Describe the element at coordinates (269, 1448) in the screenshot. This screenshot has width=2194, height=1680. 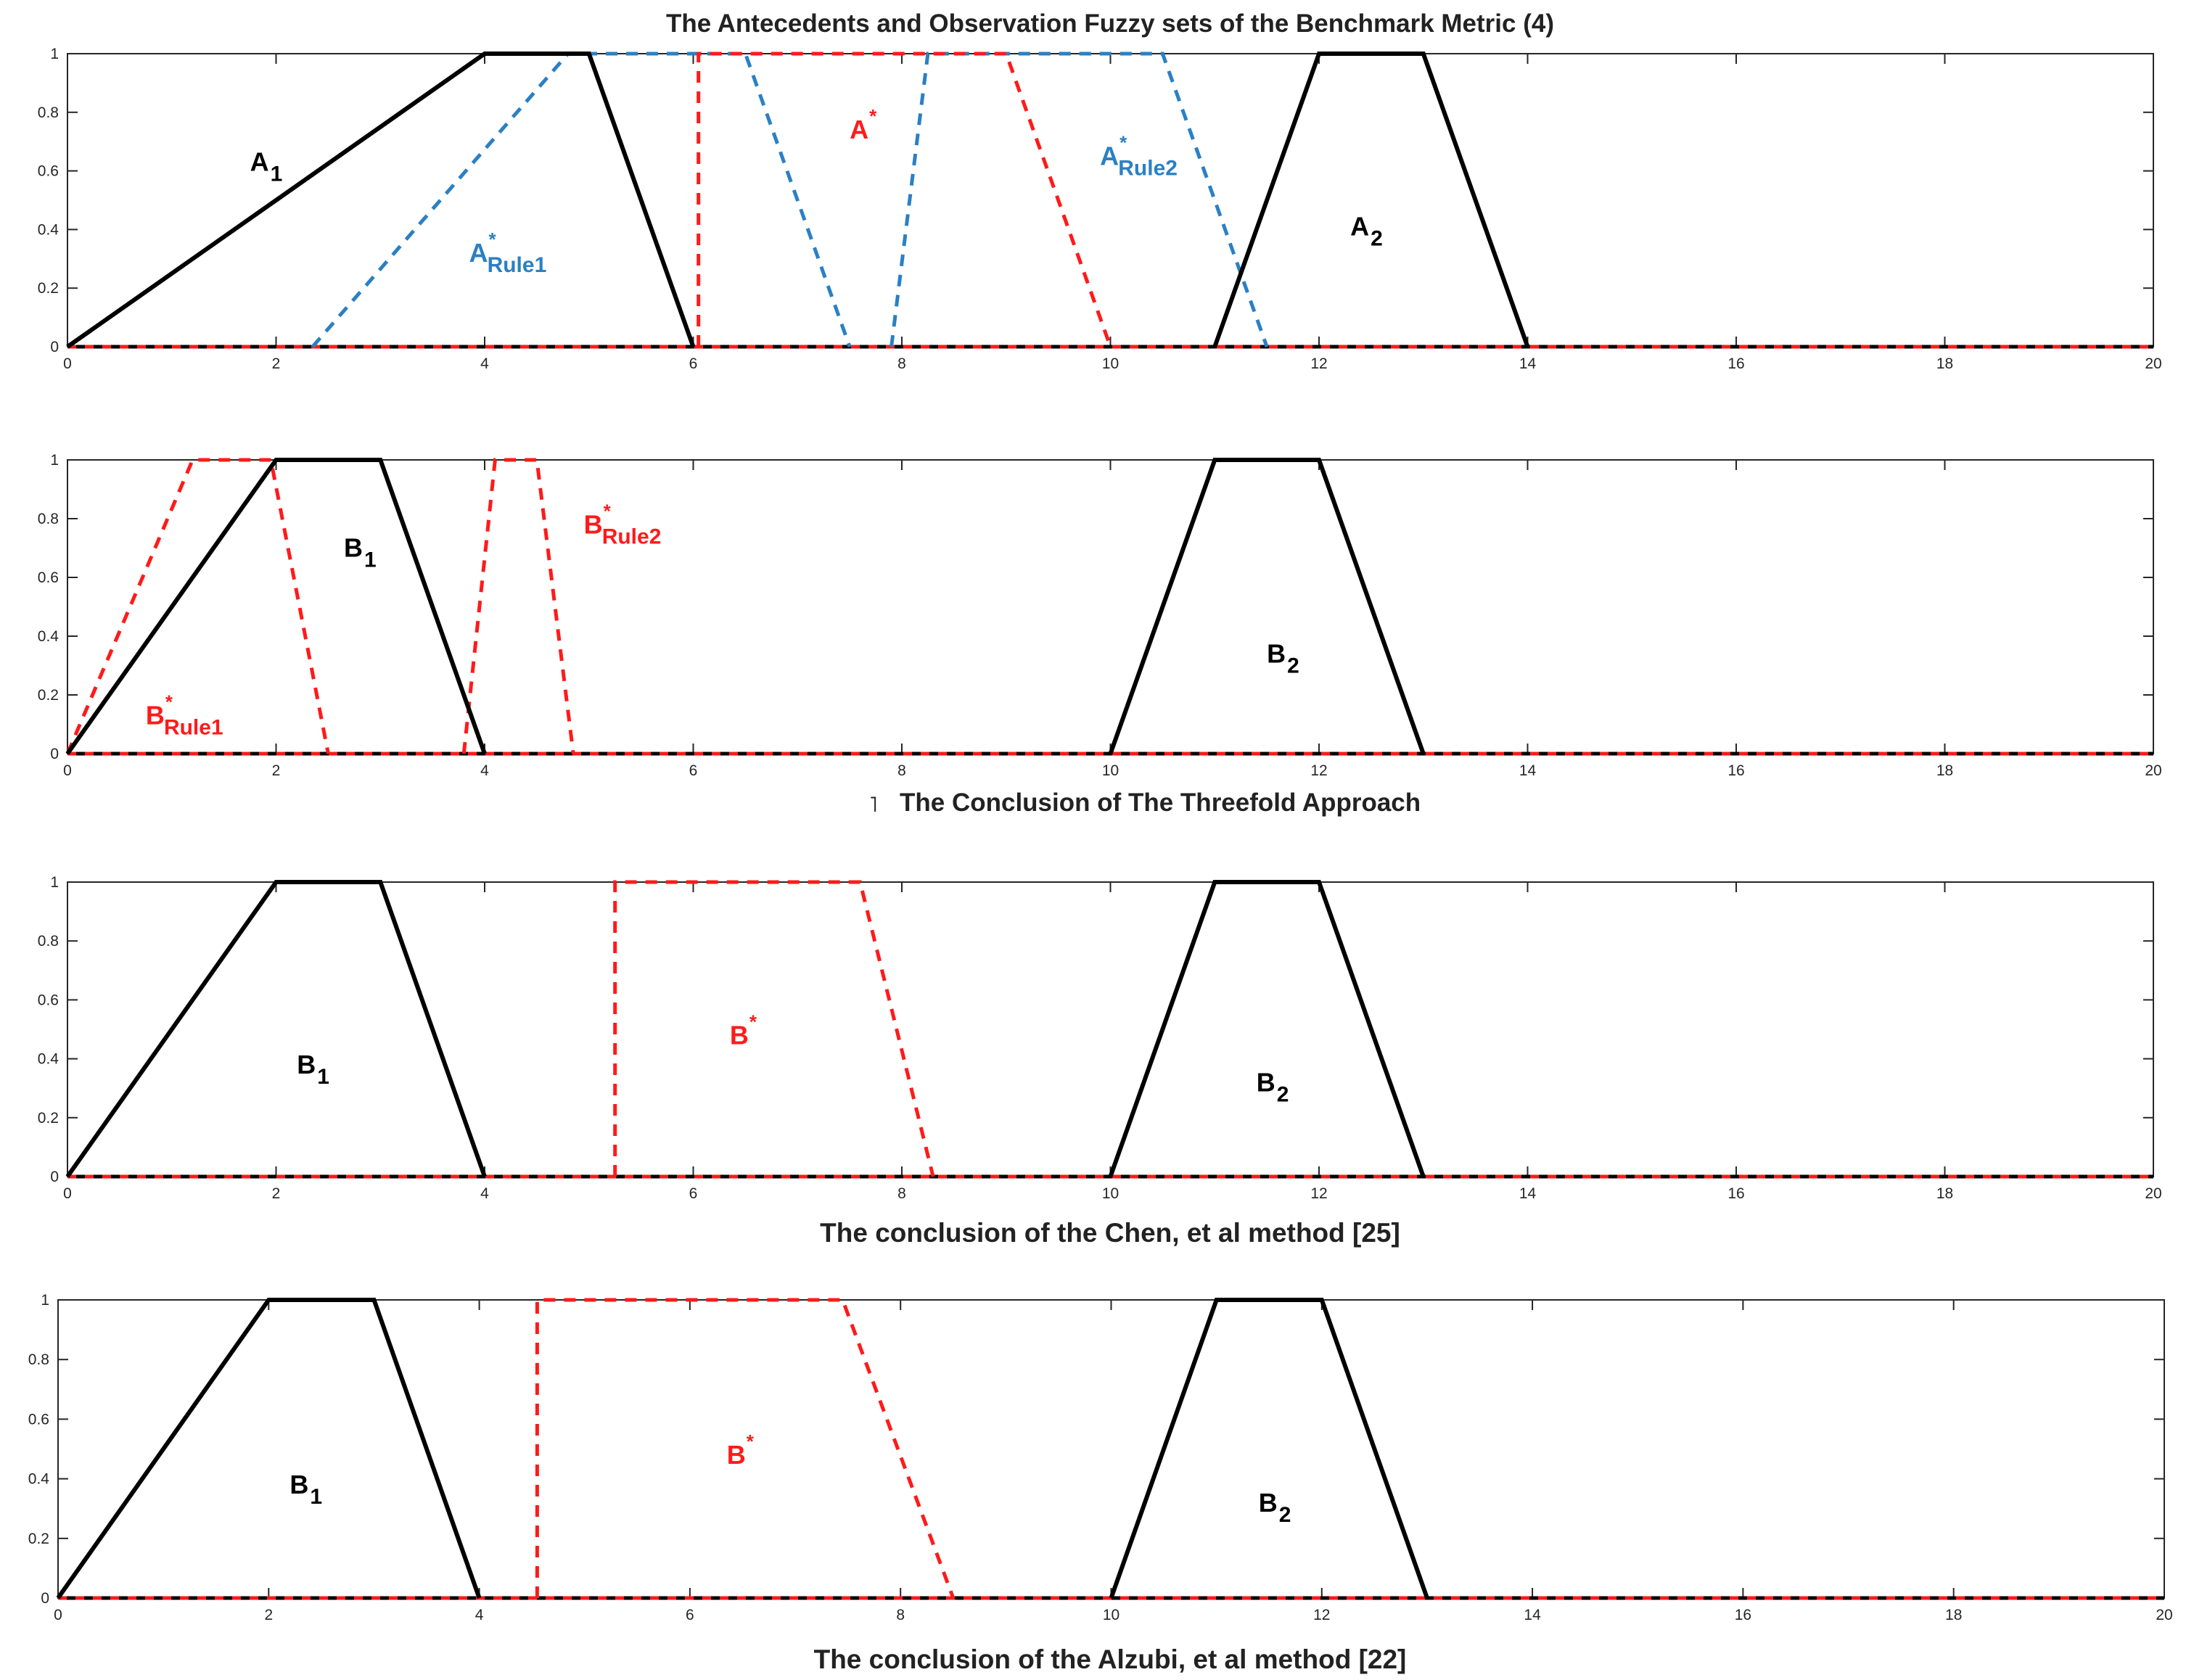
I see `series-line-b1` at that location.